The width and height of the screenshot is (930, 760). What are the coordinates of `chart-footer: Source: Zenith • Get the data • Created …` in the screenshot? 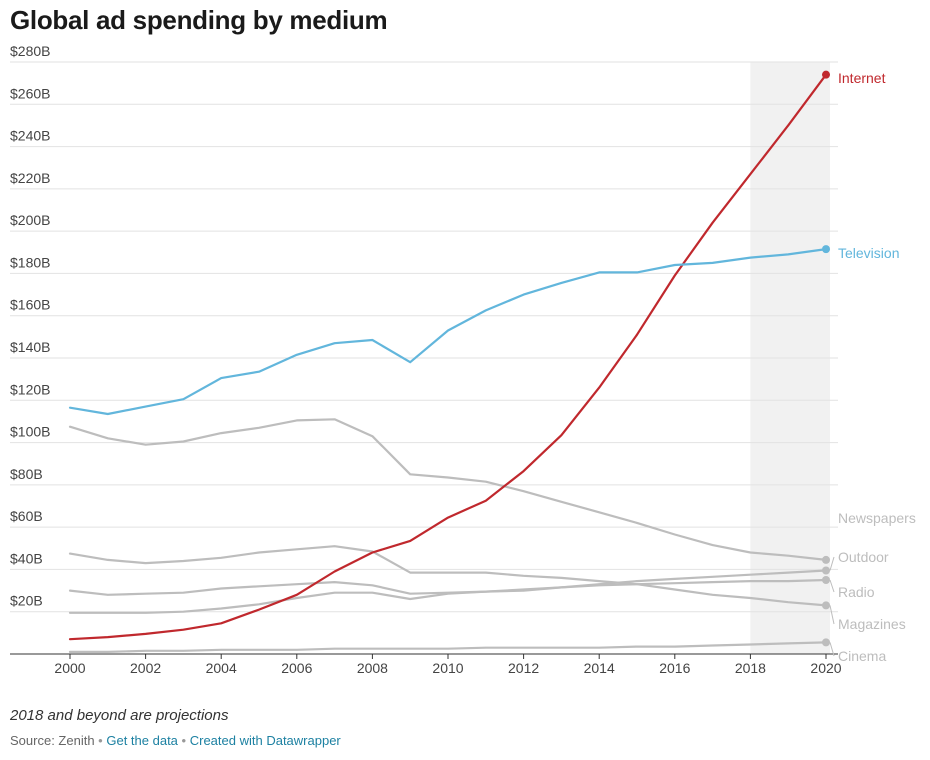 It's located at (175, 740).